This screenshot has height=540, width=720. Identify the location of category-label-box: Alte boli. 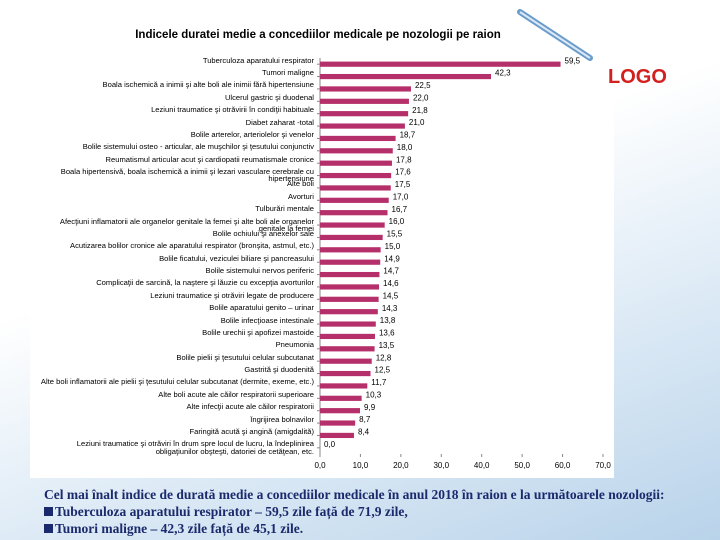
(300, 184).